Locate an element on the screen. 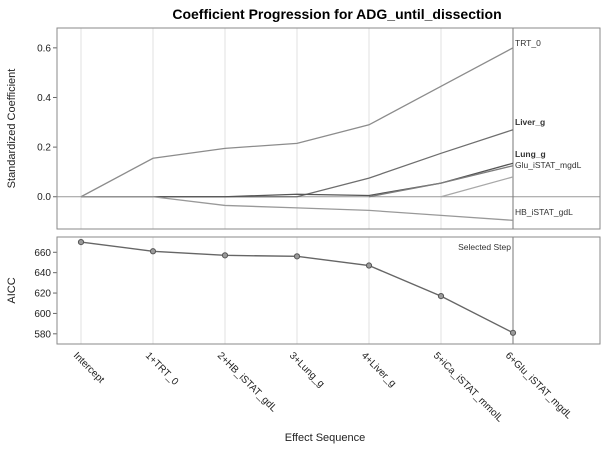  series-end-label: Lung_g is located at coordinates (530, 154).